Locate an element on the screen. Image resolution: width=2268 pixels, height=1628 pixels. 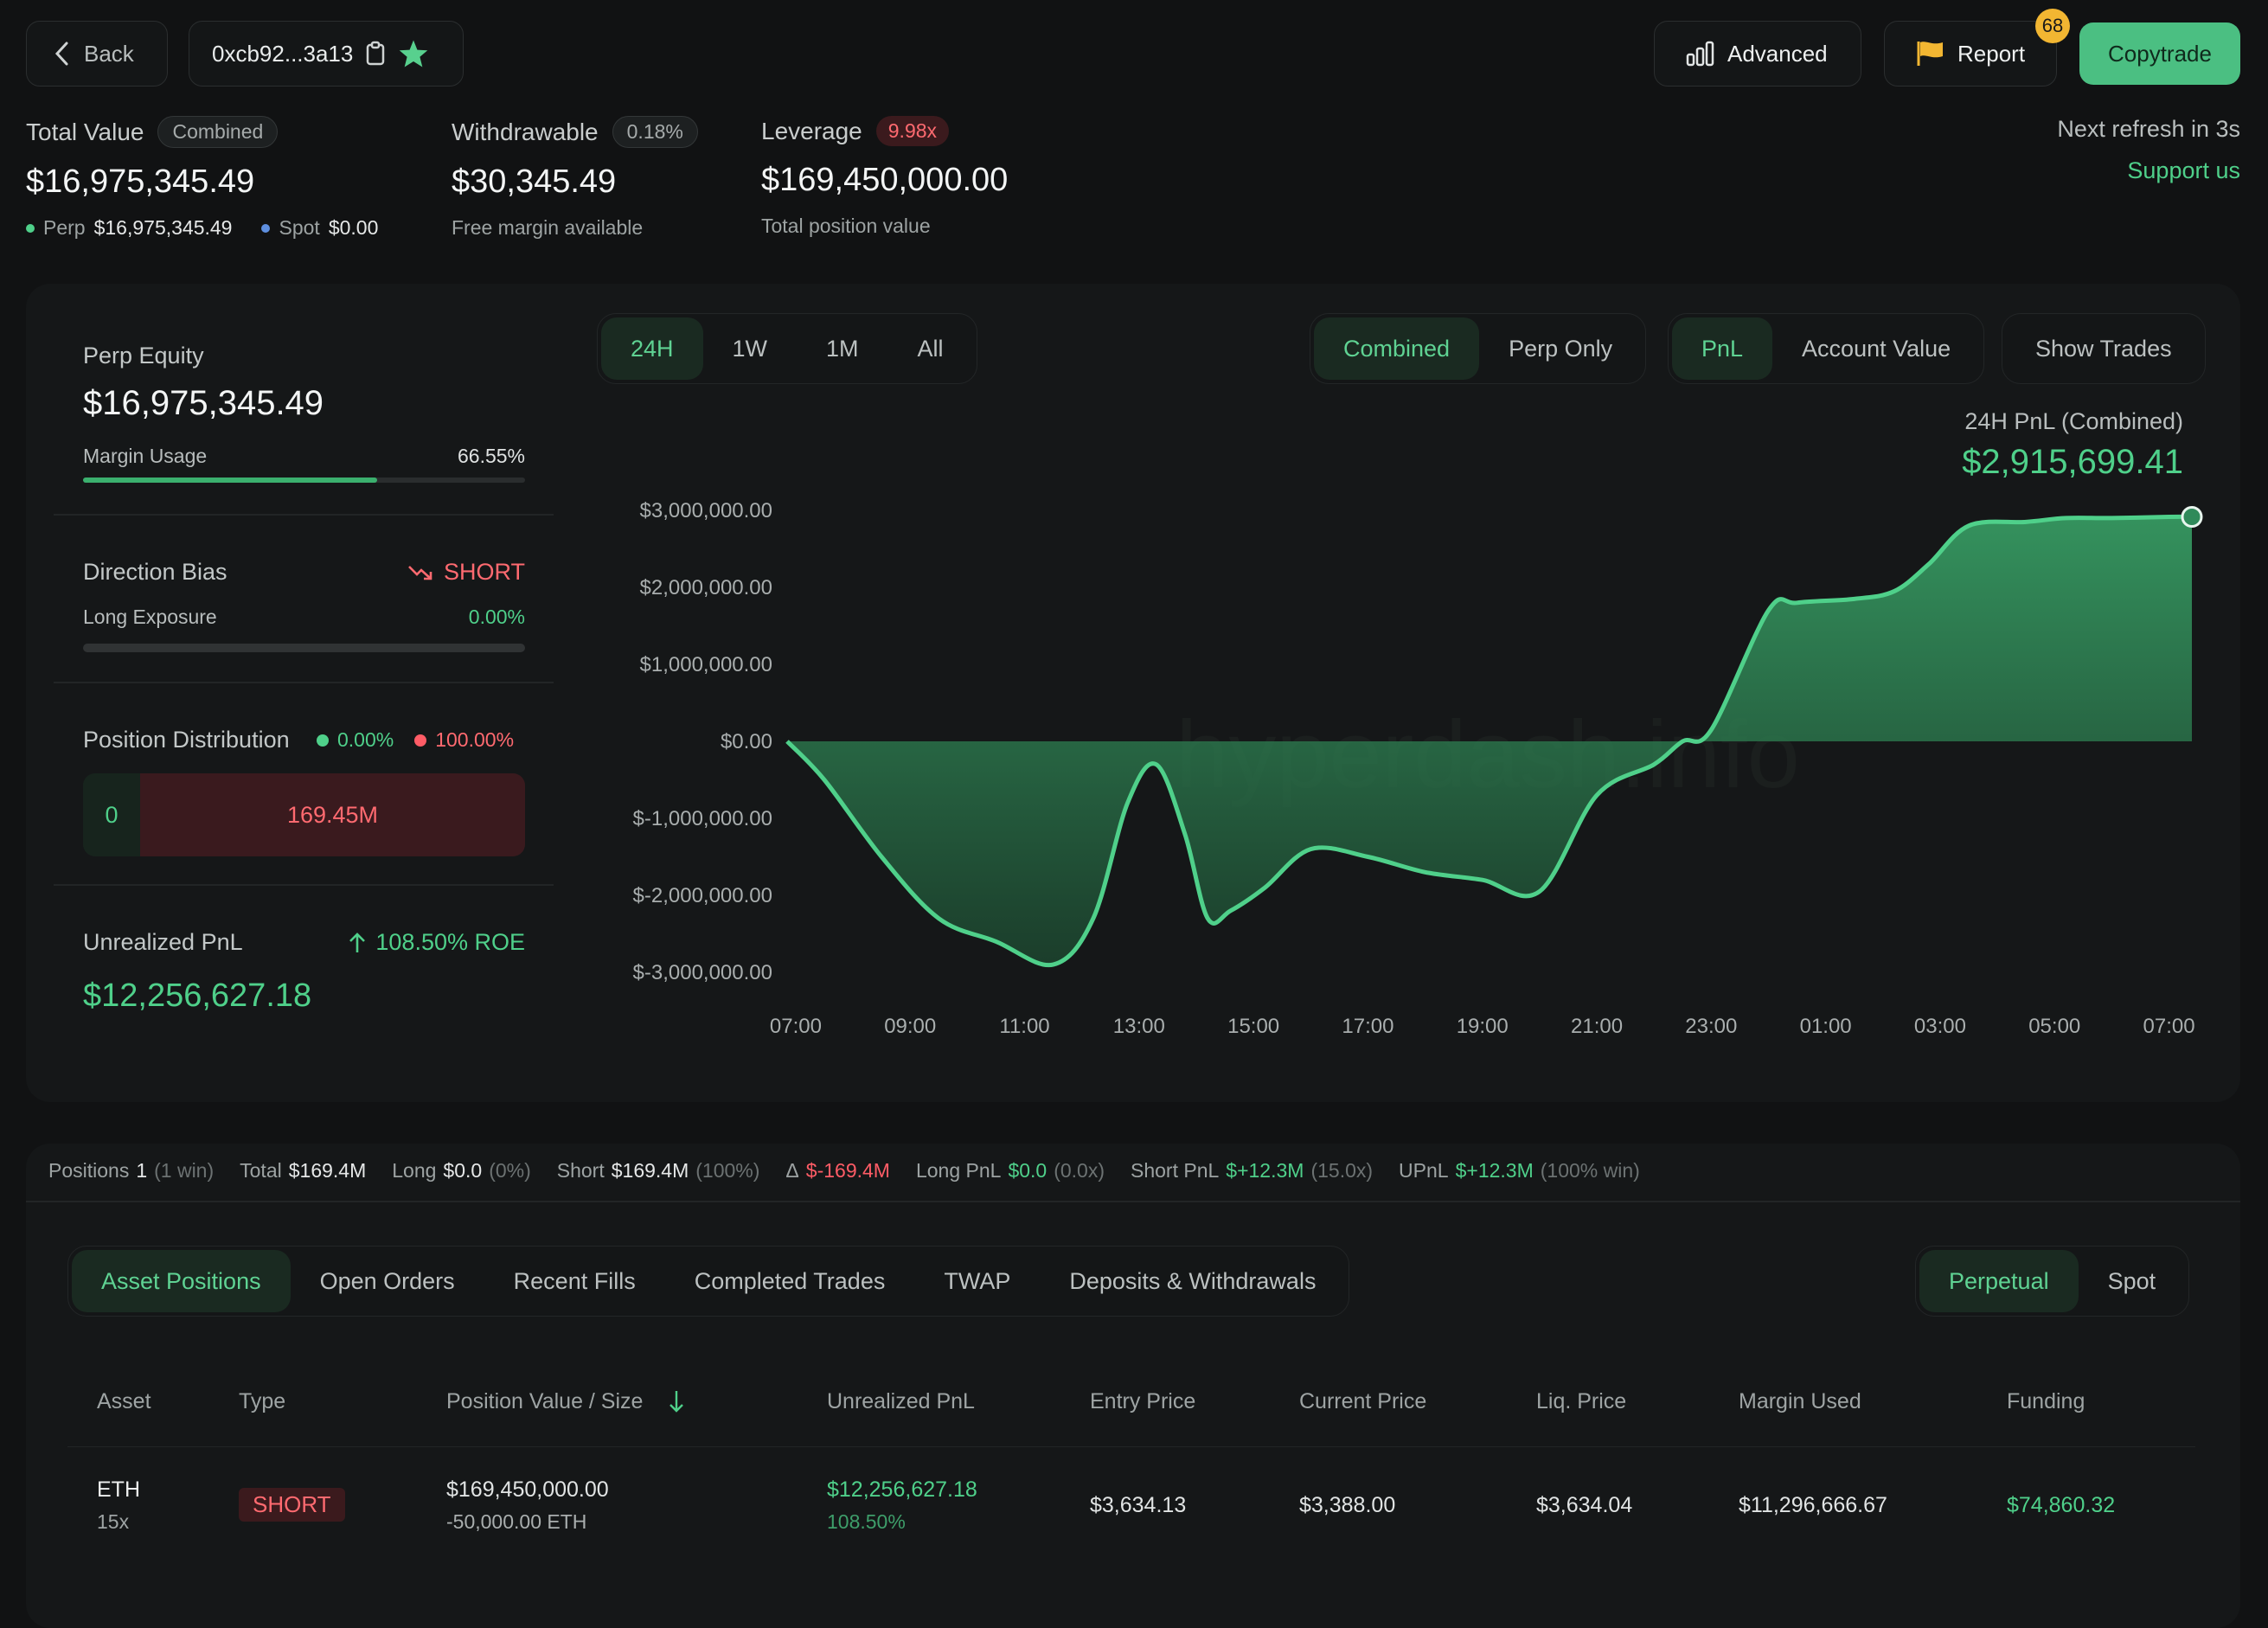
leverage-label: Leverage is located at coordinates (811, 130).